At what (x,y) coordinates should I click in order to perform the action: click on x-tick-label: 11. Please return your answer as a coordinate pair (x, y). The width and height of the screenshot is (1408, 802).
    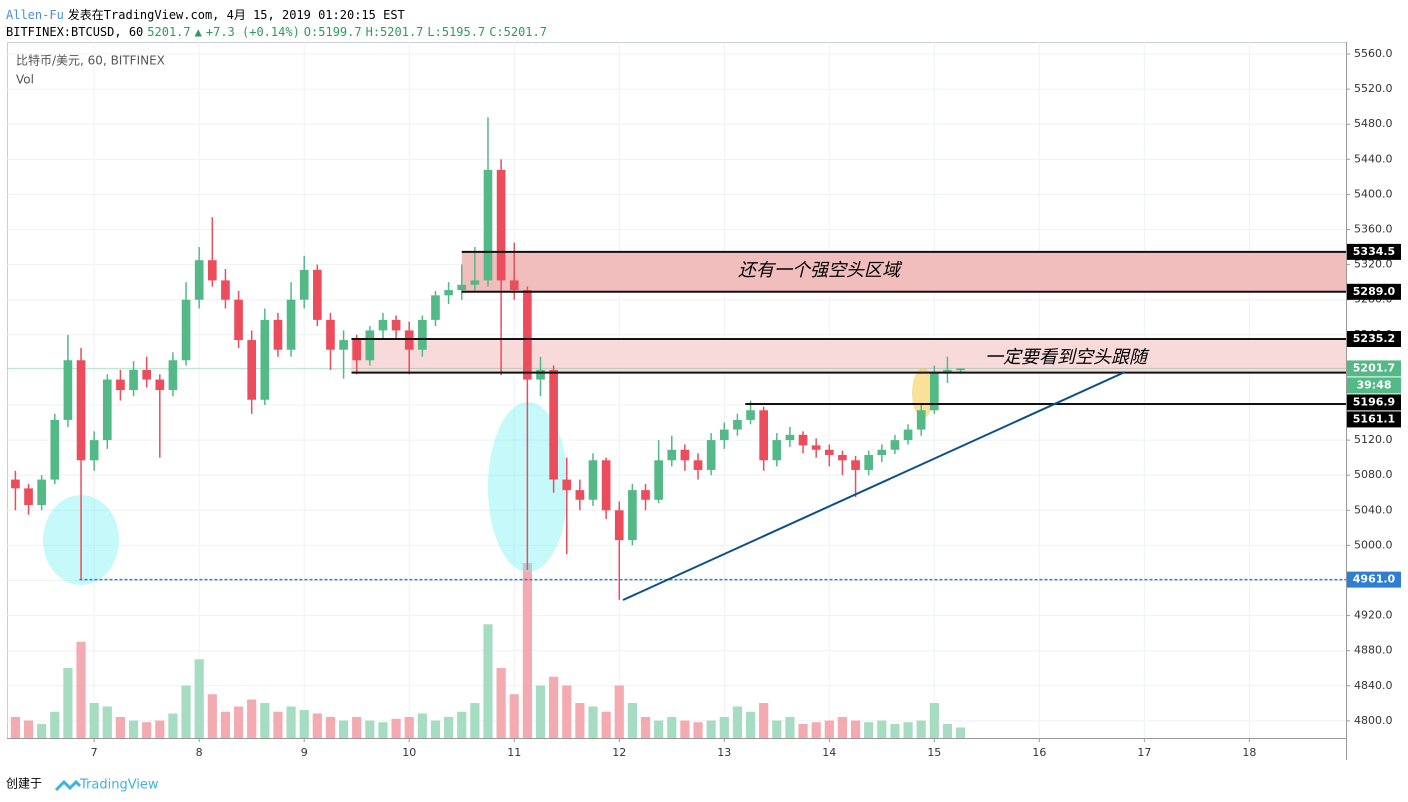
    Looking at the image, I should click on (514, 752).